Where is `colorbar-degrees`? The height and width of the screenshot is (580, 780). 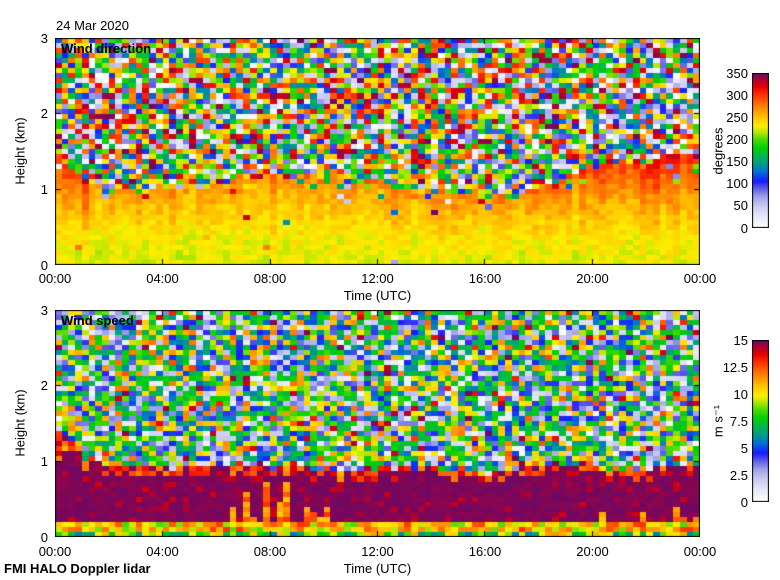 colorbar-degrees is located at coordinates (760, 150).